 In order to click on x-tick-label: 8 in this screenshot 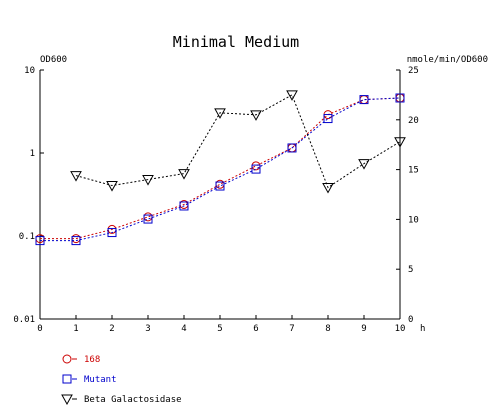, I will do `click(327, 329)`.